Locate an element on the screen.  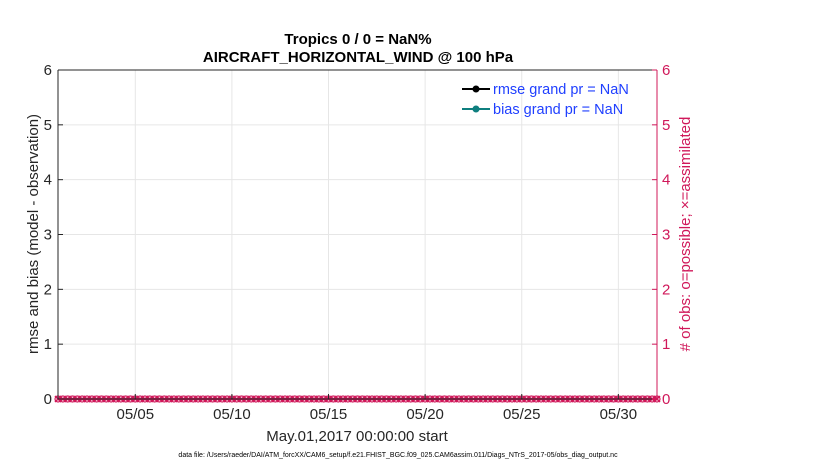
x-tick-label: 05/25 is located at coordinates (522, 414).